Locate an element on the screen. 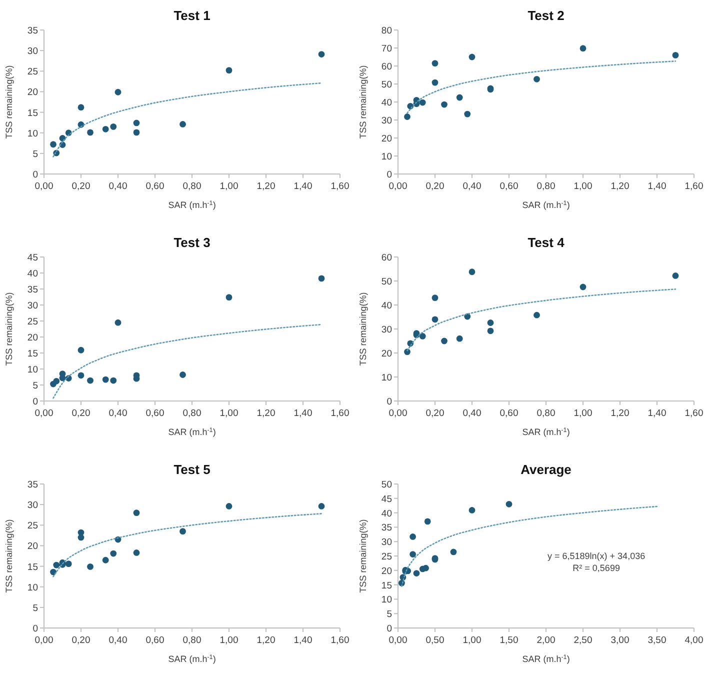 The image size is (709, 682). annotation: R² = 0,5699 is located at coordinates (596, 567).